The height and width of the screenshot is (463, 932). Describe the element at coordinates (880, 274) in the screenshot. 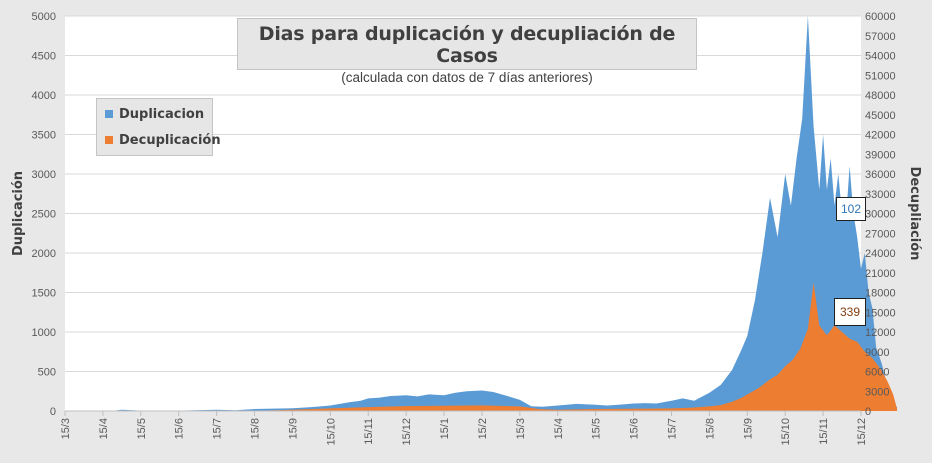

I see `right-axis-tick-label: 21000` at that location.